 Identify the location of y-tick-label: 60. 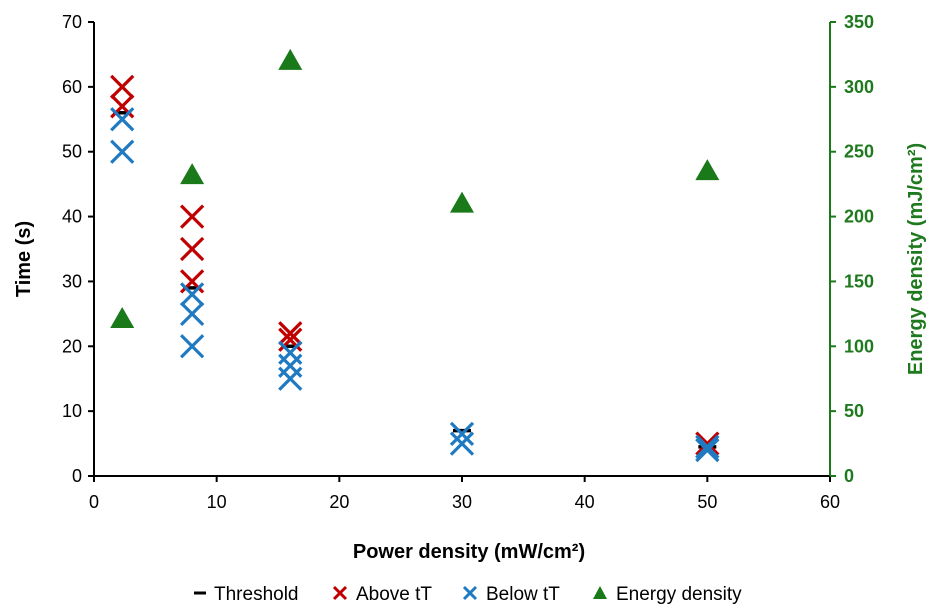
(72, 87).